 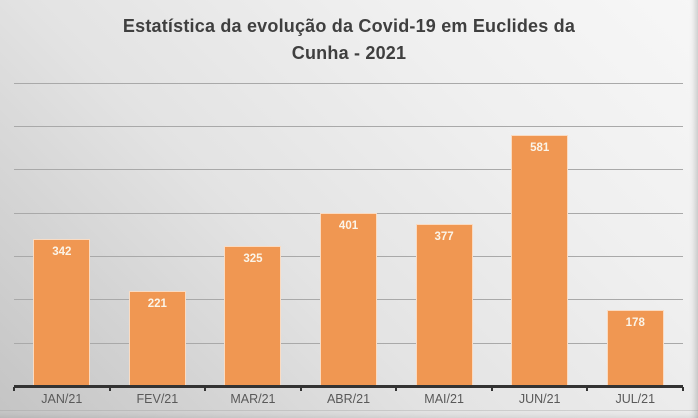 I want to click on chart-title-line-2: Cunha - 2021, so click(x=349, y=53).